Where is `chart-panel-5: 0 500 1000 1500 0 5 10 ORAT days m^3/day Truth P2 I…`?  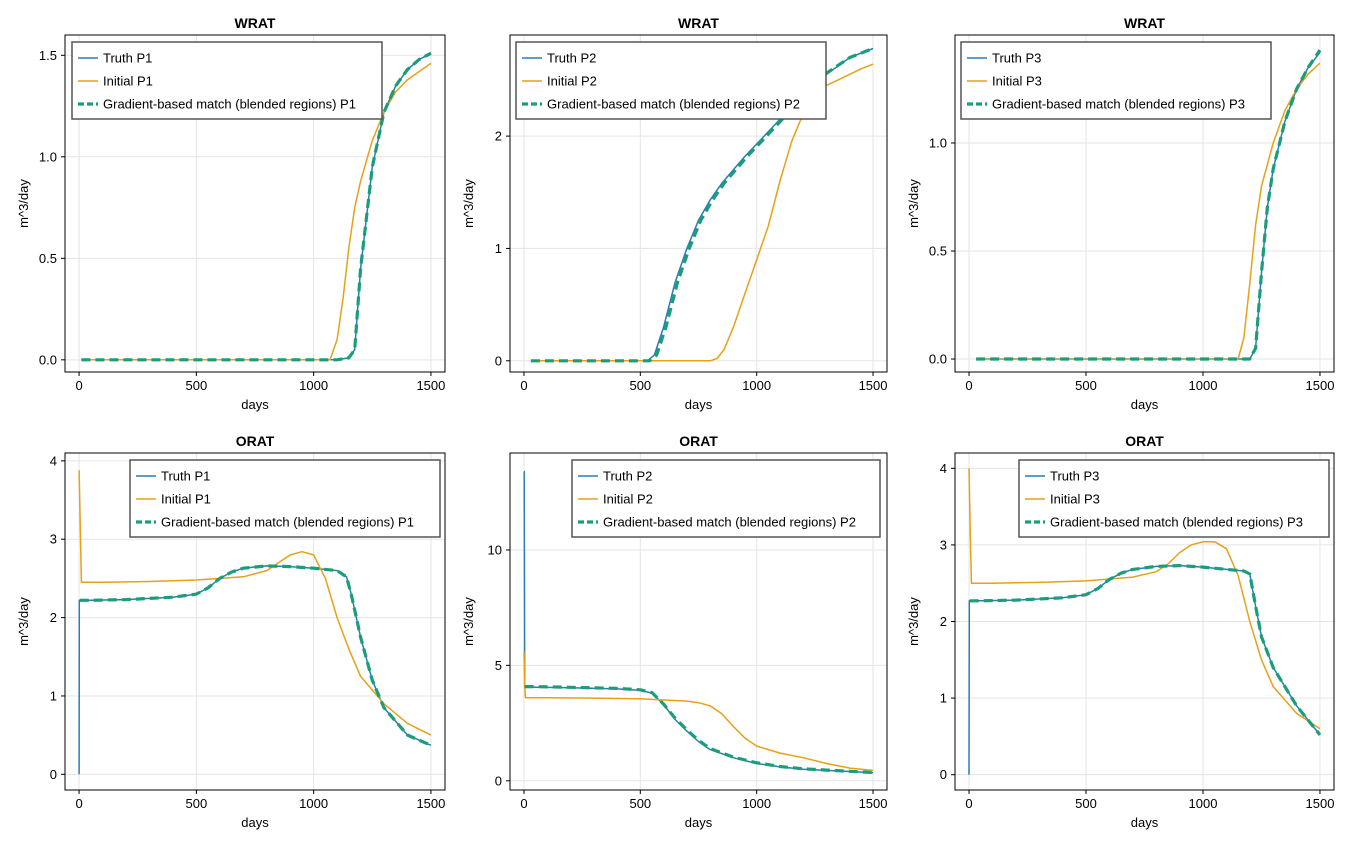
chart-panel-5: 0 500 1000 1500 0 5 10 ORAT days m^3/day Truth P2 I… is located at coordinates (674, 631).